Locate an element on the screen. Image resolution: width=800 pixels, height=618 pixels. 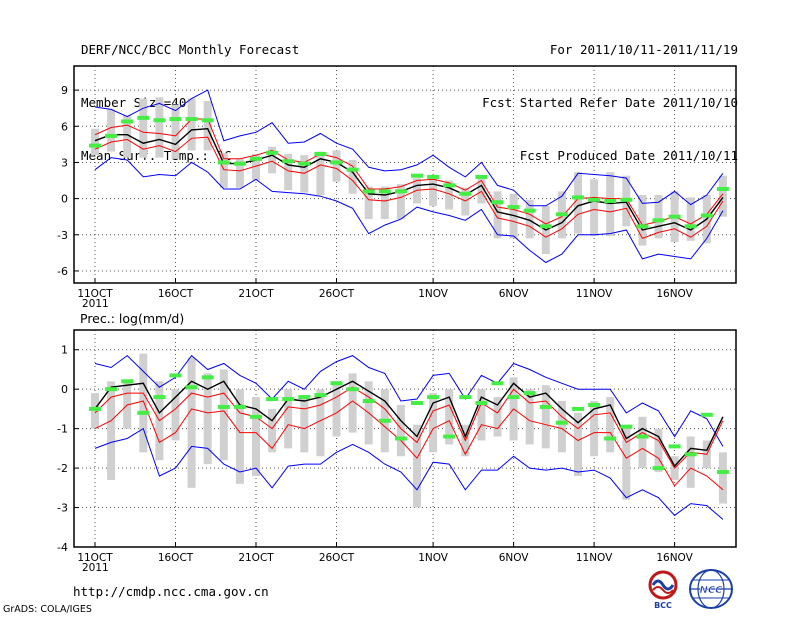
ncc-logo-icon: NCC is located at coordinates (711, 589).